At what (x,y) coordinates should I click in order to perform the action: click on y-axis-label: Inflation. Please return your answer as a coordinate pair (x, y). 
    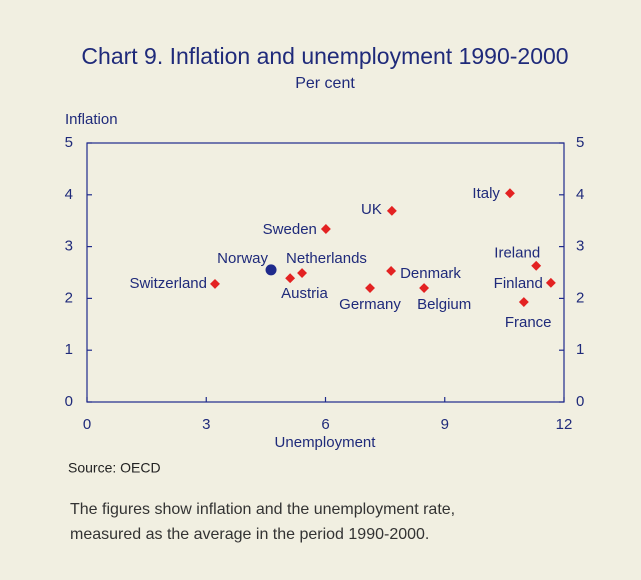
    Looking at the image, I should click on (91, 119).